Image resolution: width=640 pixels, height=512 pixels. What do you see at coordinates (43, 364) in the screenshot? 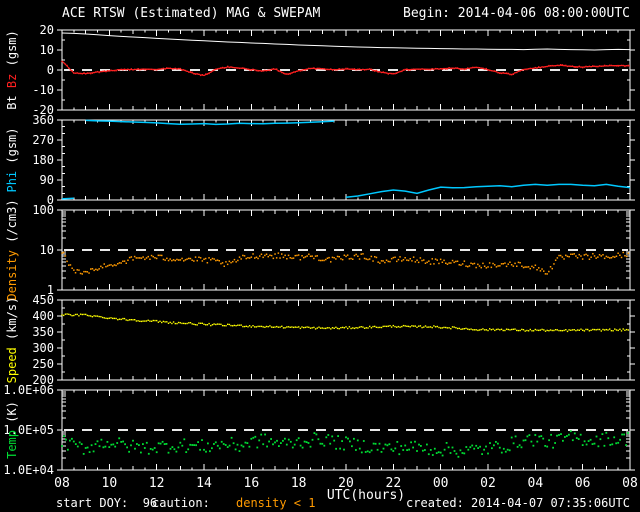
I see `ytick-label: 250` at bounding box center [43, 364].